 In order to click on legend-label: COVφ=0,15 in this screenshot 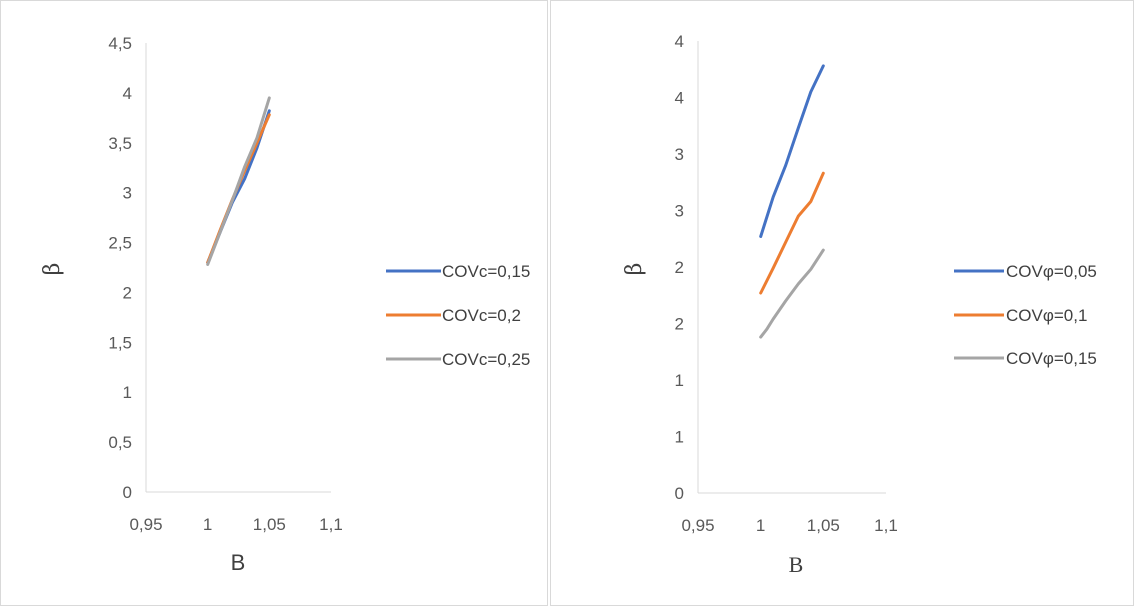, I will do `click(1051, 358)`.